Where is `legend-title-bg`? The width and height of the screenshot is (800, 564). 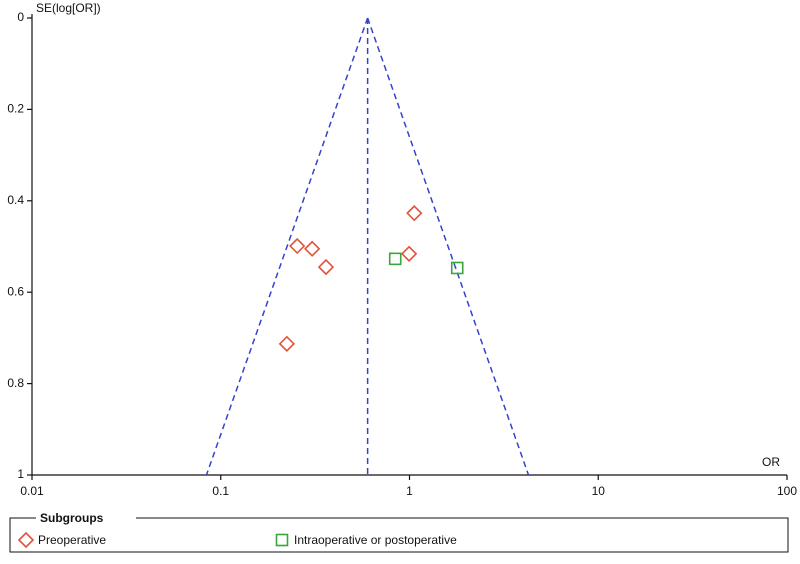 legend-title-bg is located at coordinates (86, 518).